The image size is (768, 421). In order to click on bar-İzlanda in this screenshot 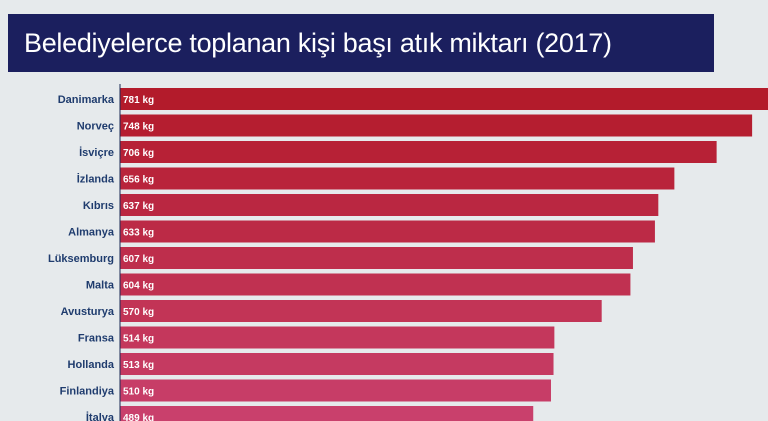, I will do `click(397, 178)`.